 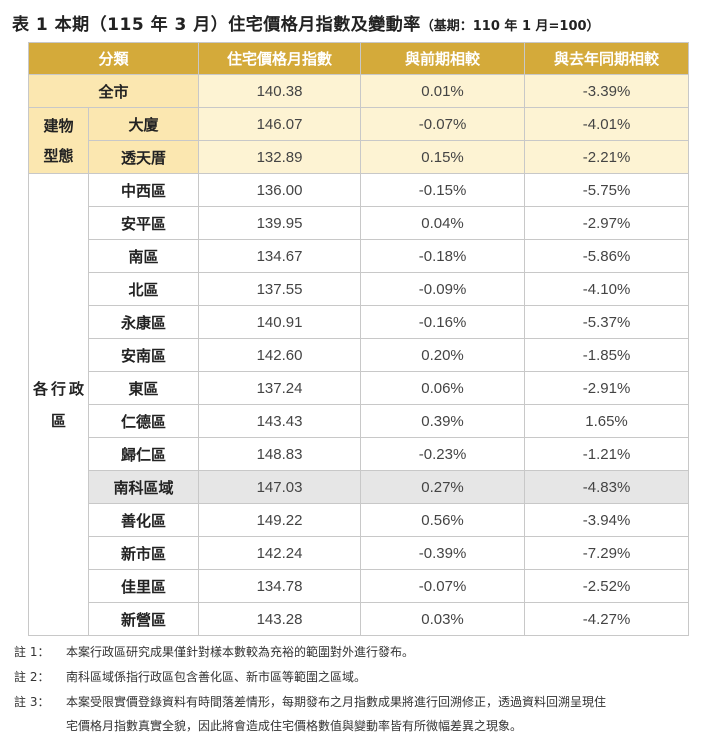 I want to click on row-yoy: 1.65%, so click(x=607, y=421).